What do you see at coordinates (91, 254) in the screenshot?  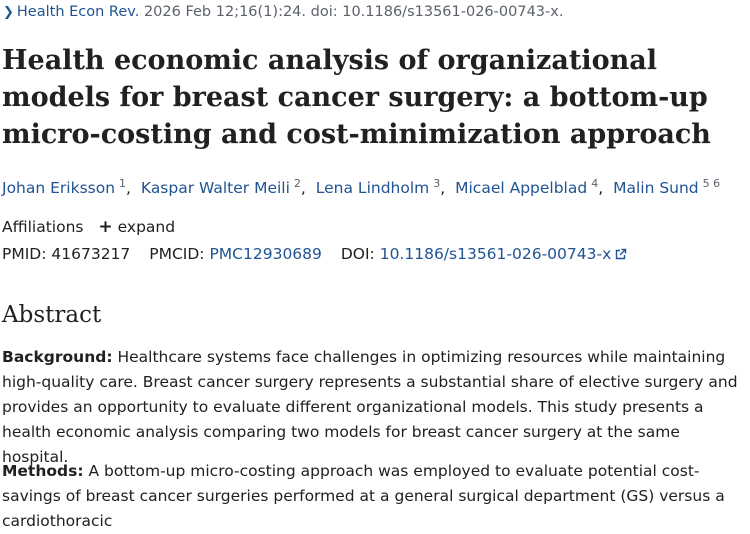 I see `pmid-value: 41673217` at bounding box center [91, 254].